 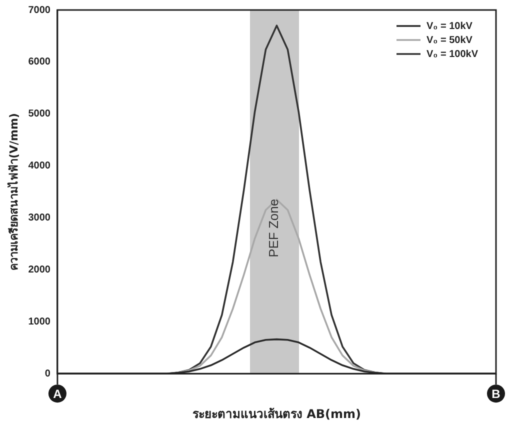 What do you see at coordinates (39, 270) in the screenshot?
I see `y-tick-label: 2000` at bounding box center [39, 270].